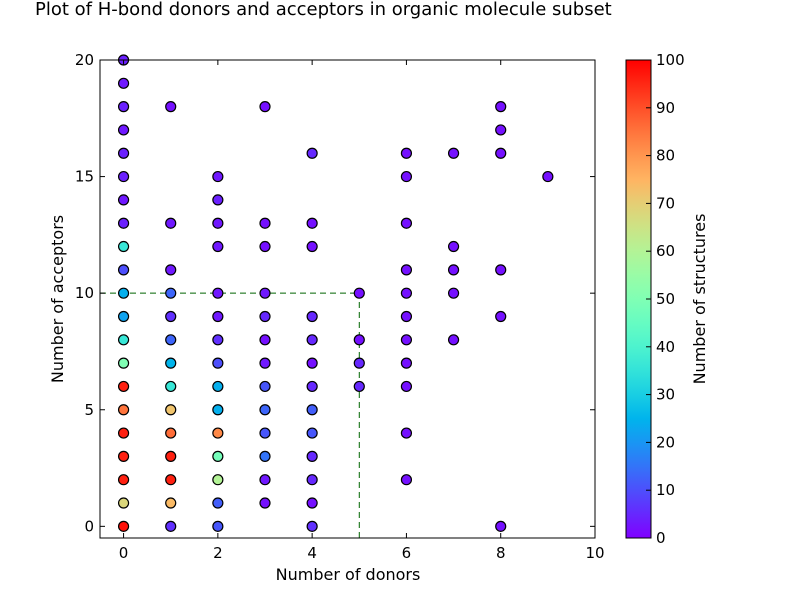 Image resolution: width=800 pixels, height=600 pixels. Describe the element at coordinates (218, 553) in the screenshot. I see `x-tick-label: 2` at that location.